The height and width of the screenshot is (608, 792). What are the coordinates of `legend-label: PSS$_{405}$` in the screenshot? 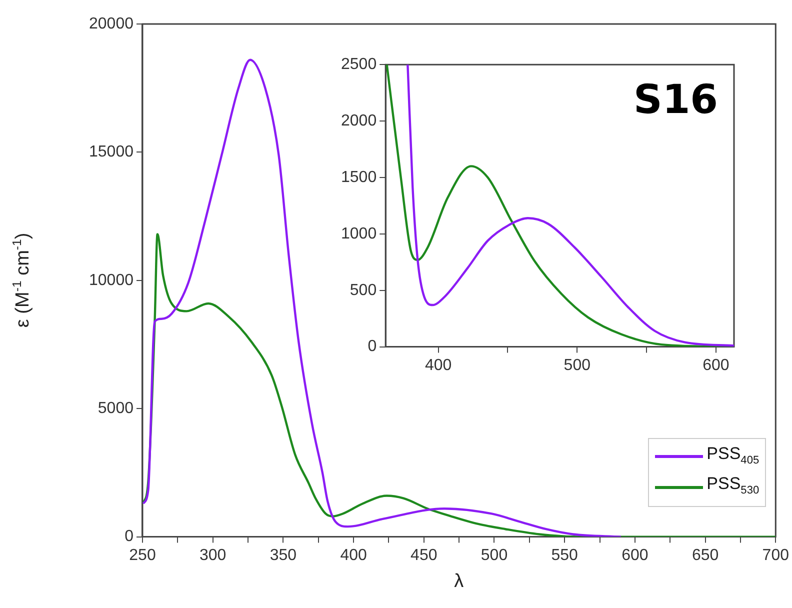 It's located at (733, 455).